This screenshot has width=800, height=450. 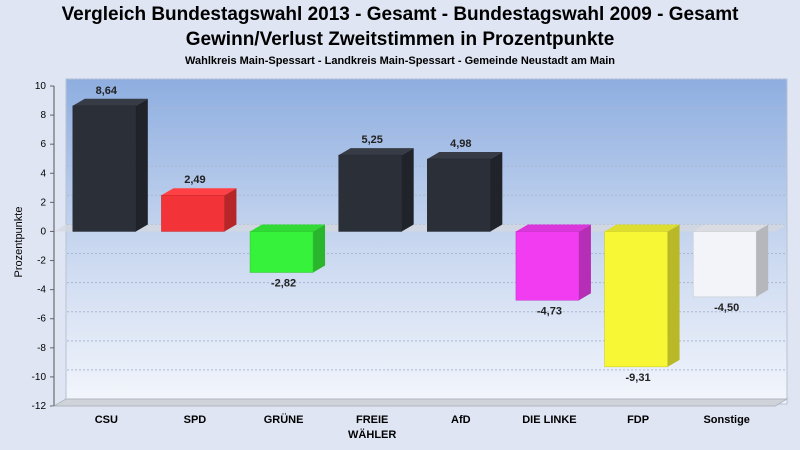 I want to click on y-tick-label: -4, so click(x=41, y=290).